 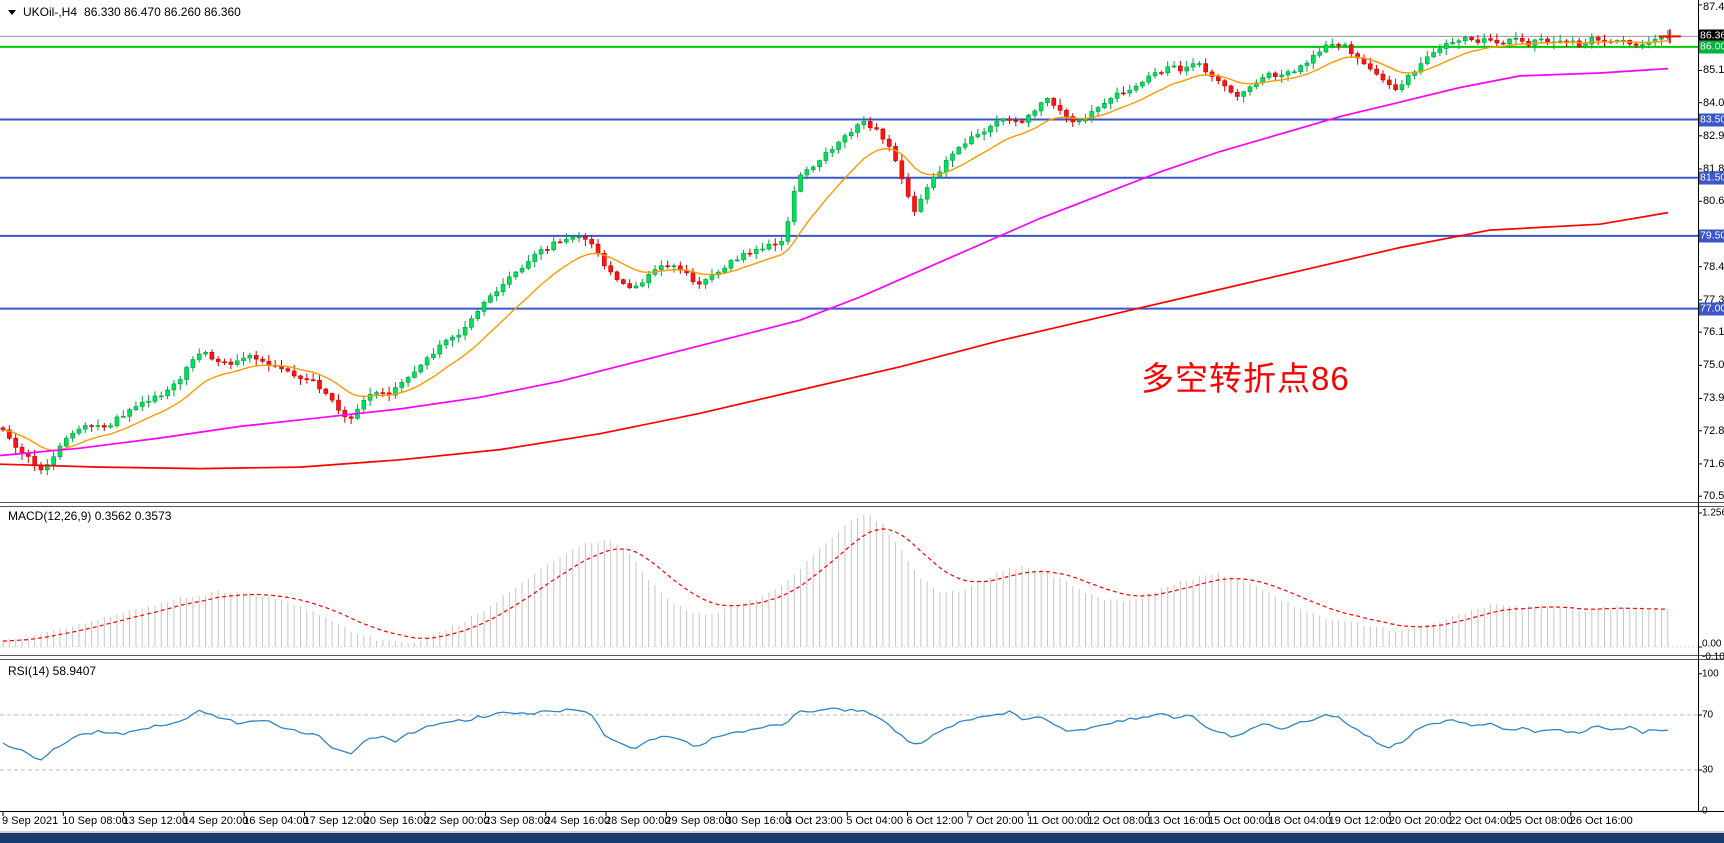 What do you see at coordinates (1245, 378) in the screenshot?
I see `chart-text-annotation: 多空转折点86` at bounding box center [1245, 378].